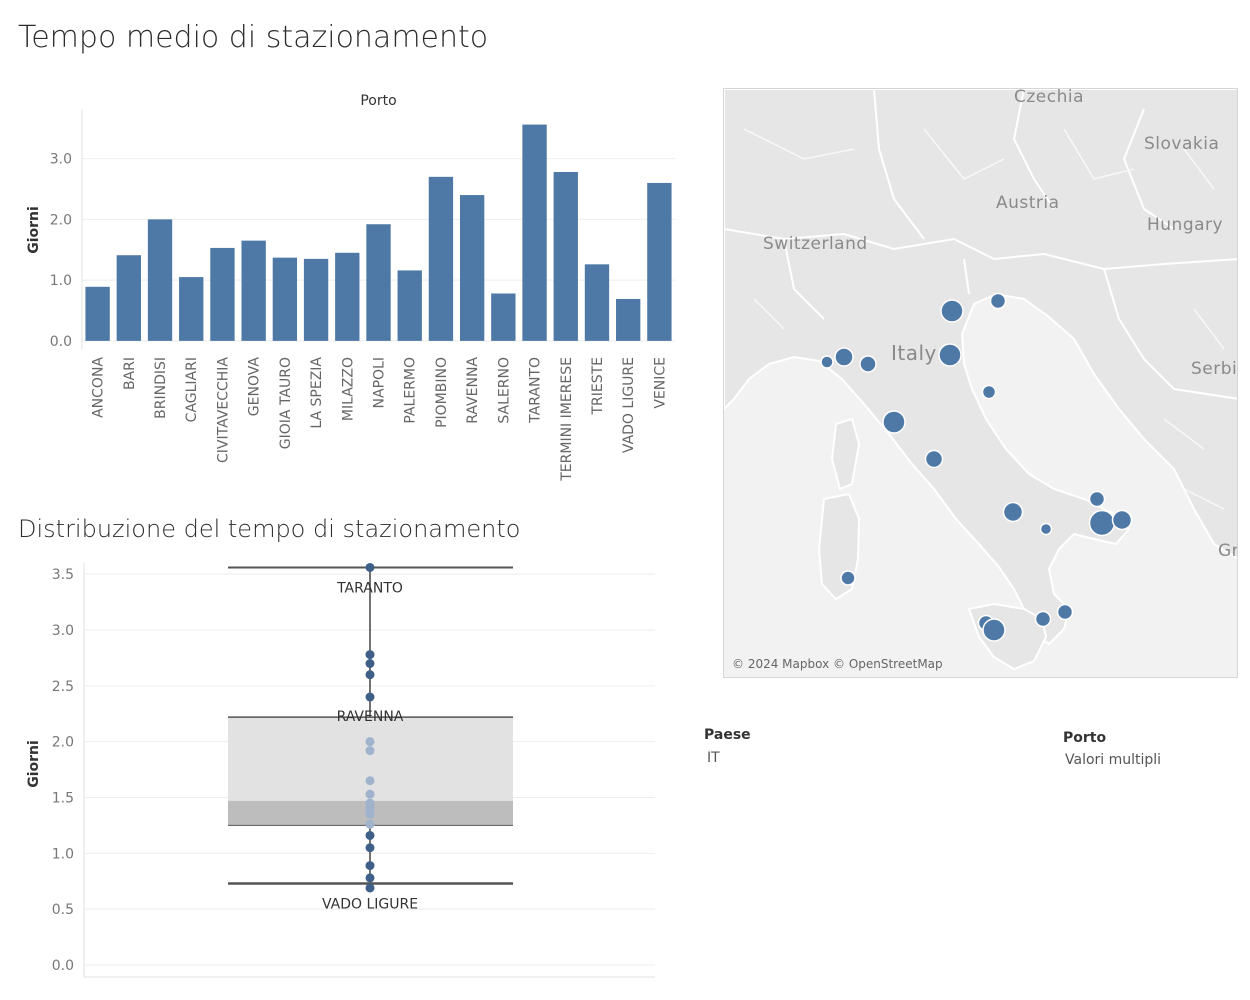  What do you see at coordinates (845, 454) in the screenshot?
I see `corsica-shape` at bounding box center [845, 454].